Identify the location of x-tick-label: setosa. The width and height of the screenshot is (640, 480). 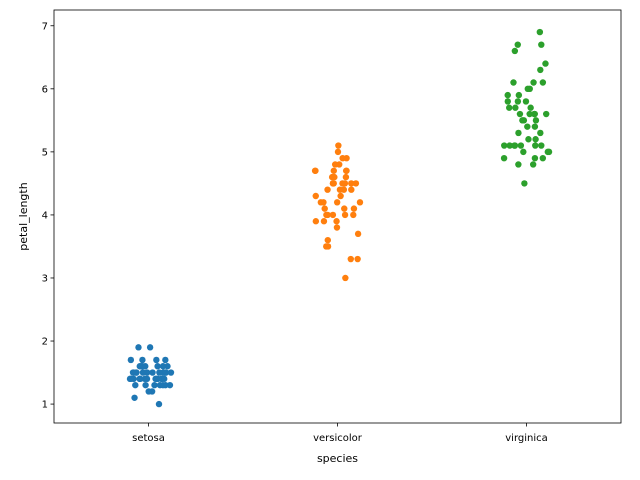
(148, 438).